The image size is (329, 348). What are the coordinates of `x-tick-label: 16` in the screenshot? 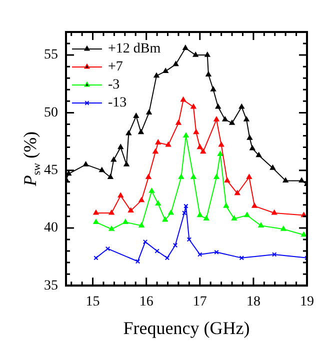 It's located at (146, 302).